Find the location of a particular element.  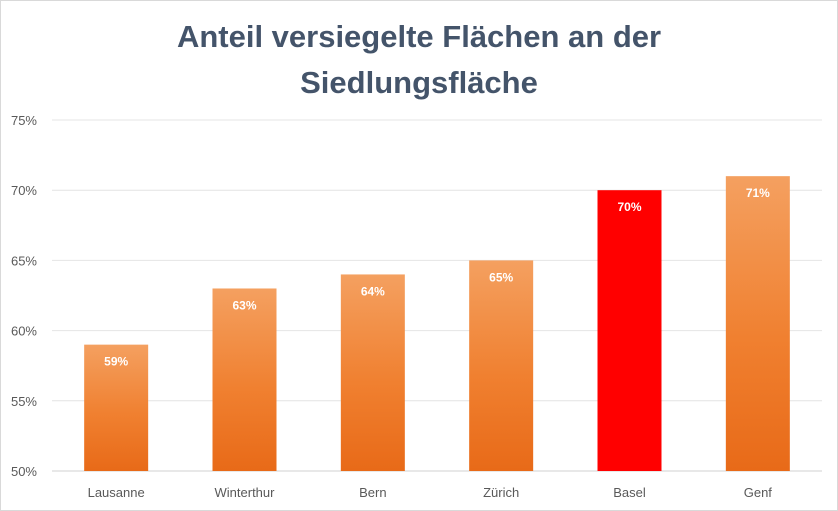

data-label: 70% is located at coordinates (629, 207).